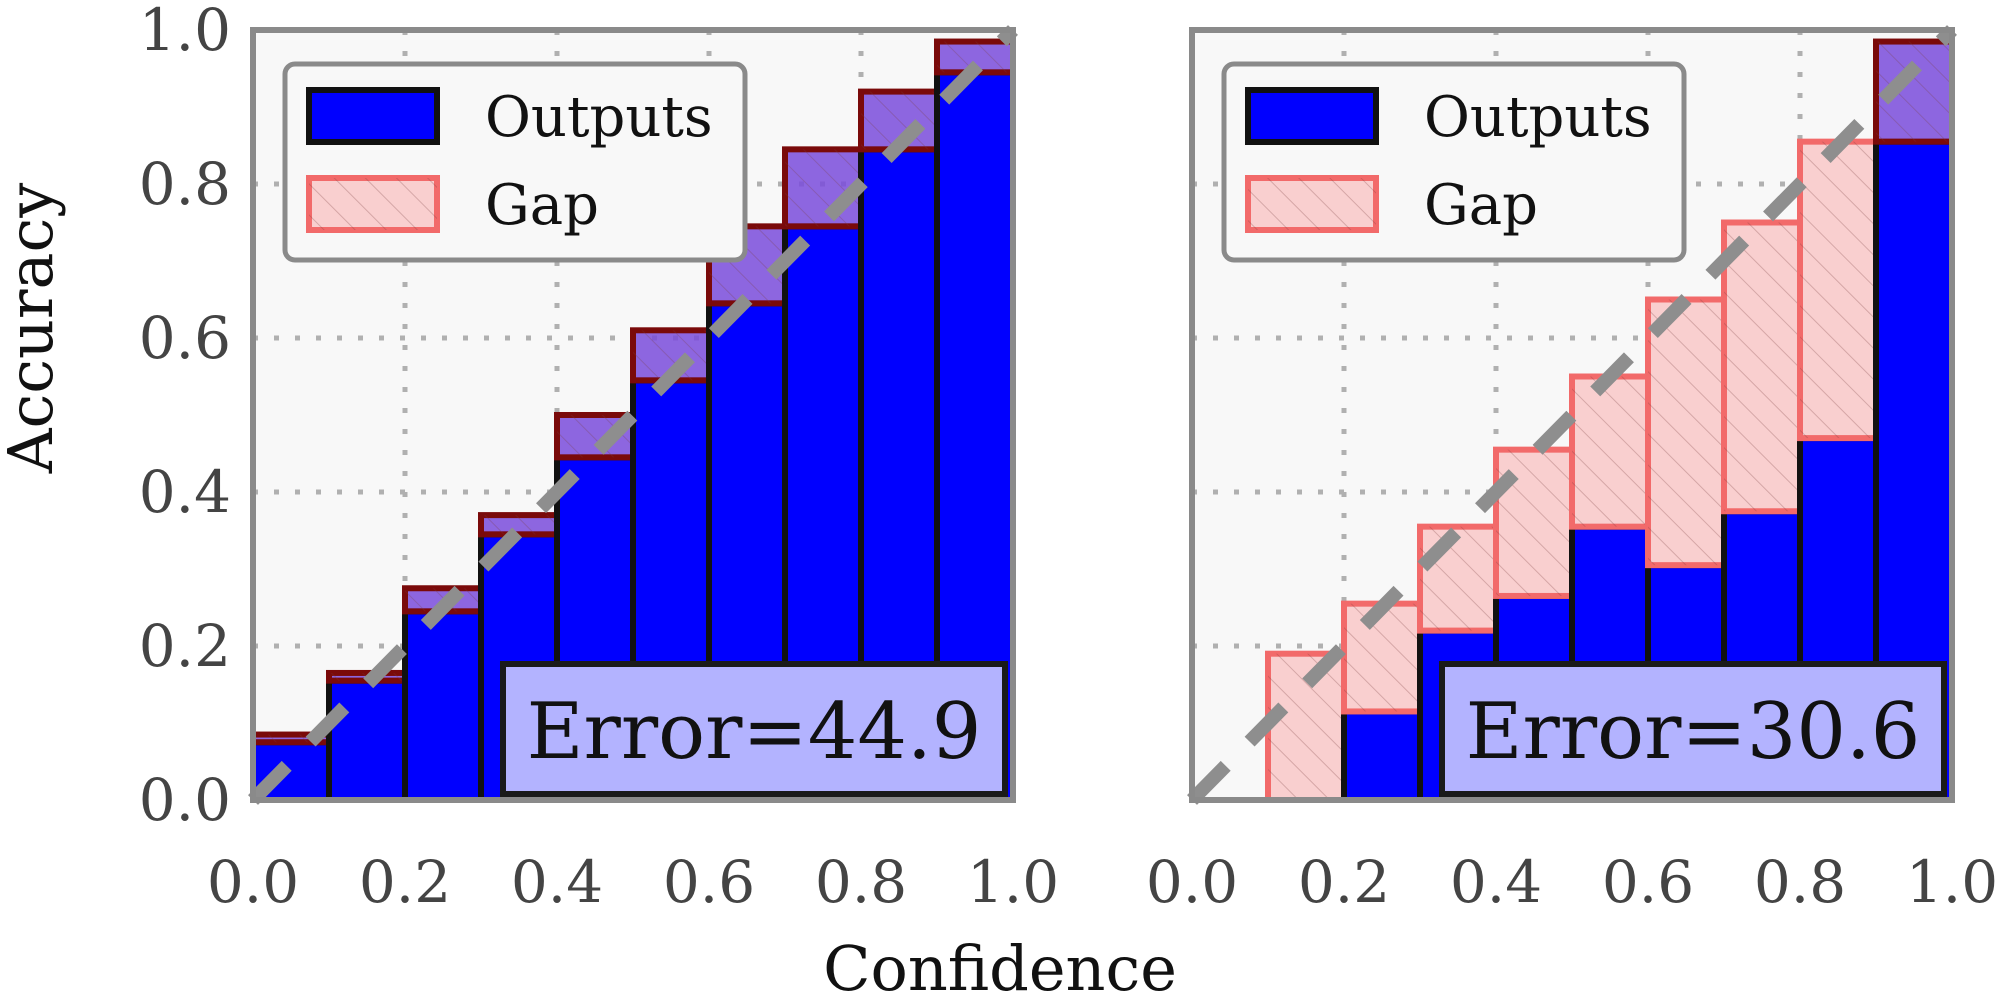  Describe the element at coordinates (1000, 964) in the screenshot. I see `x-axis-label: Confidence` at that location.